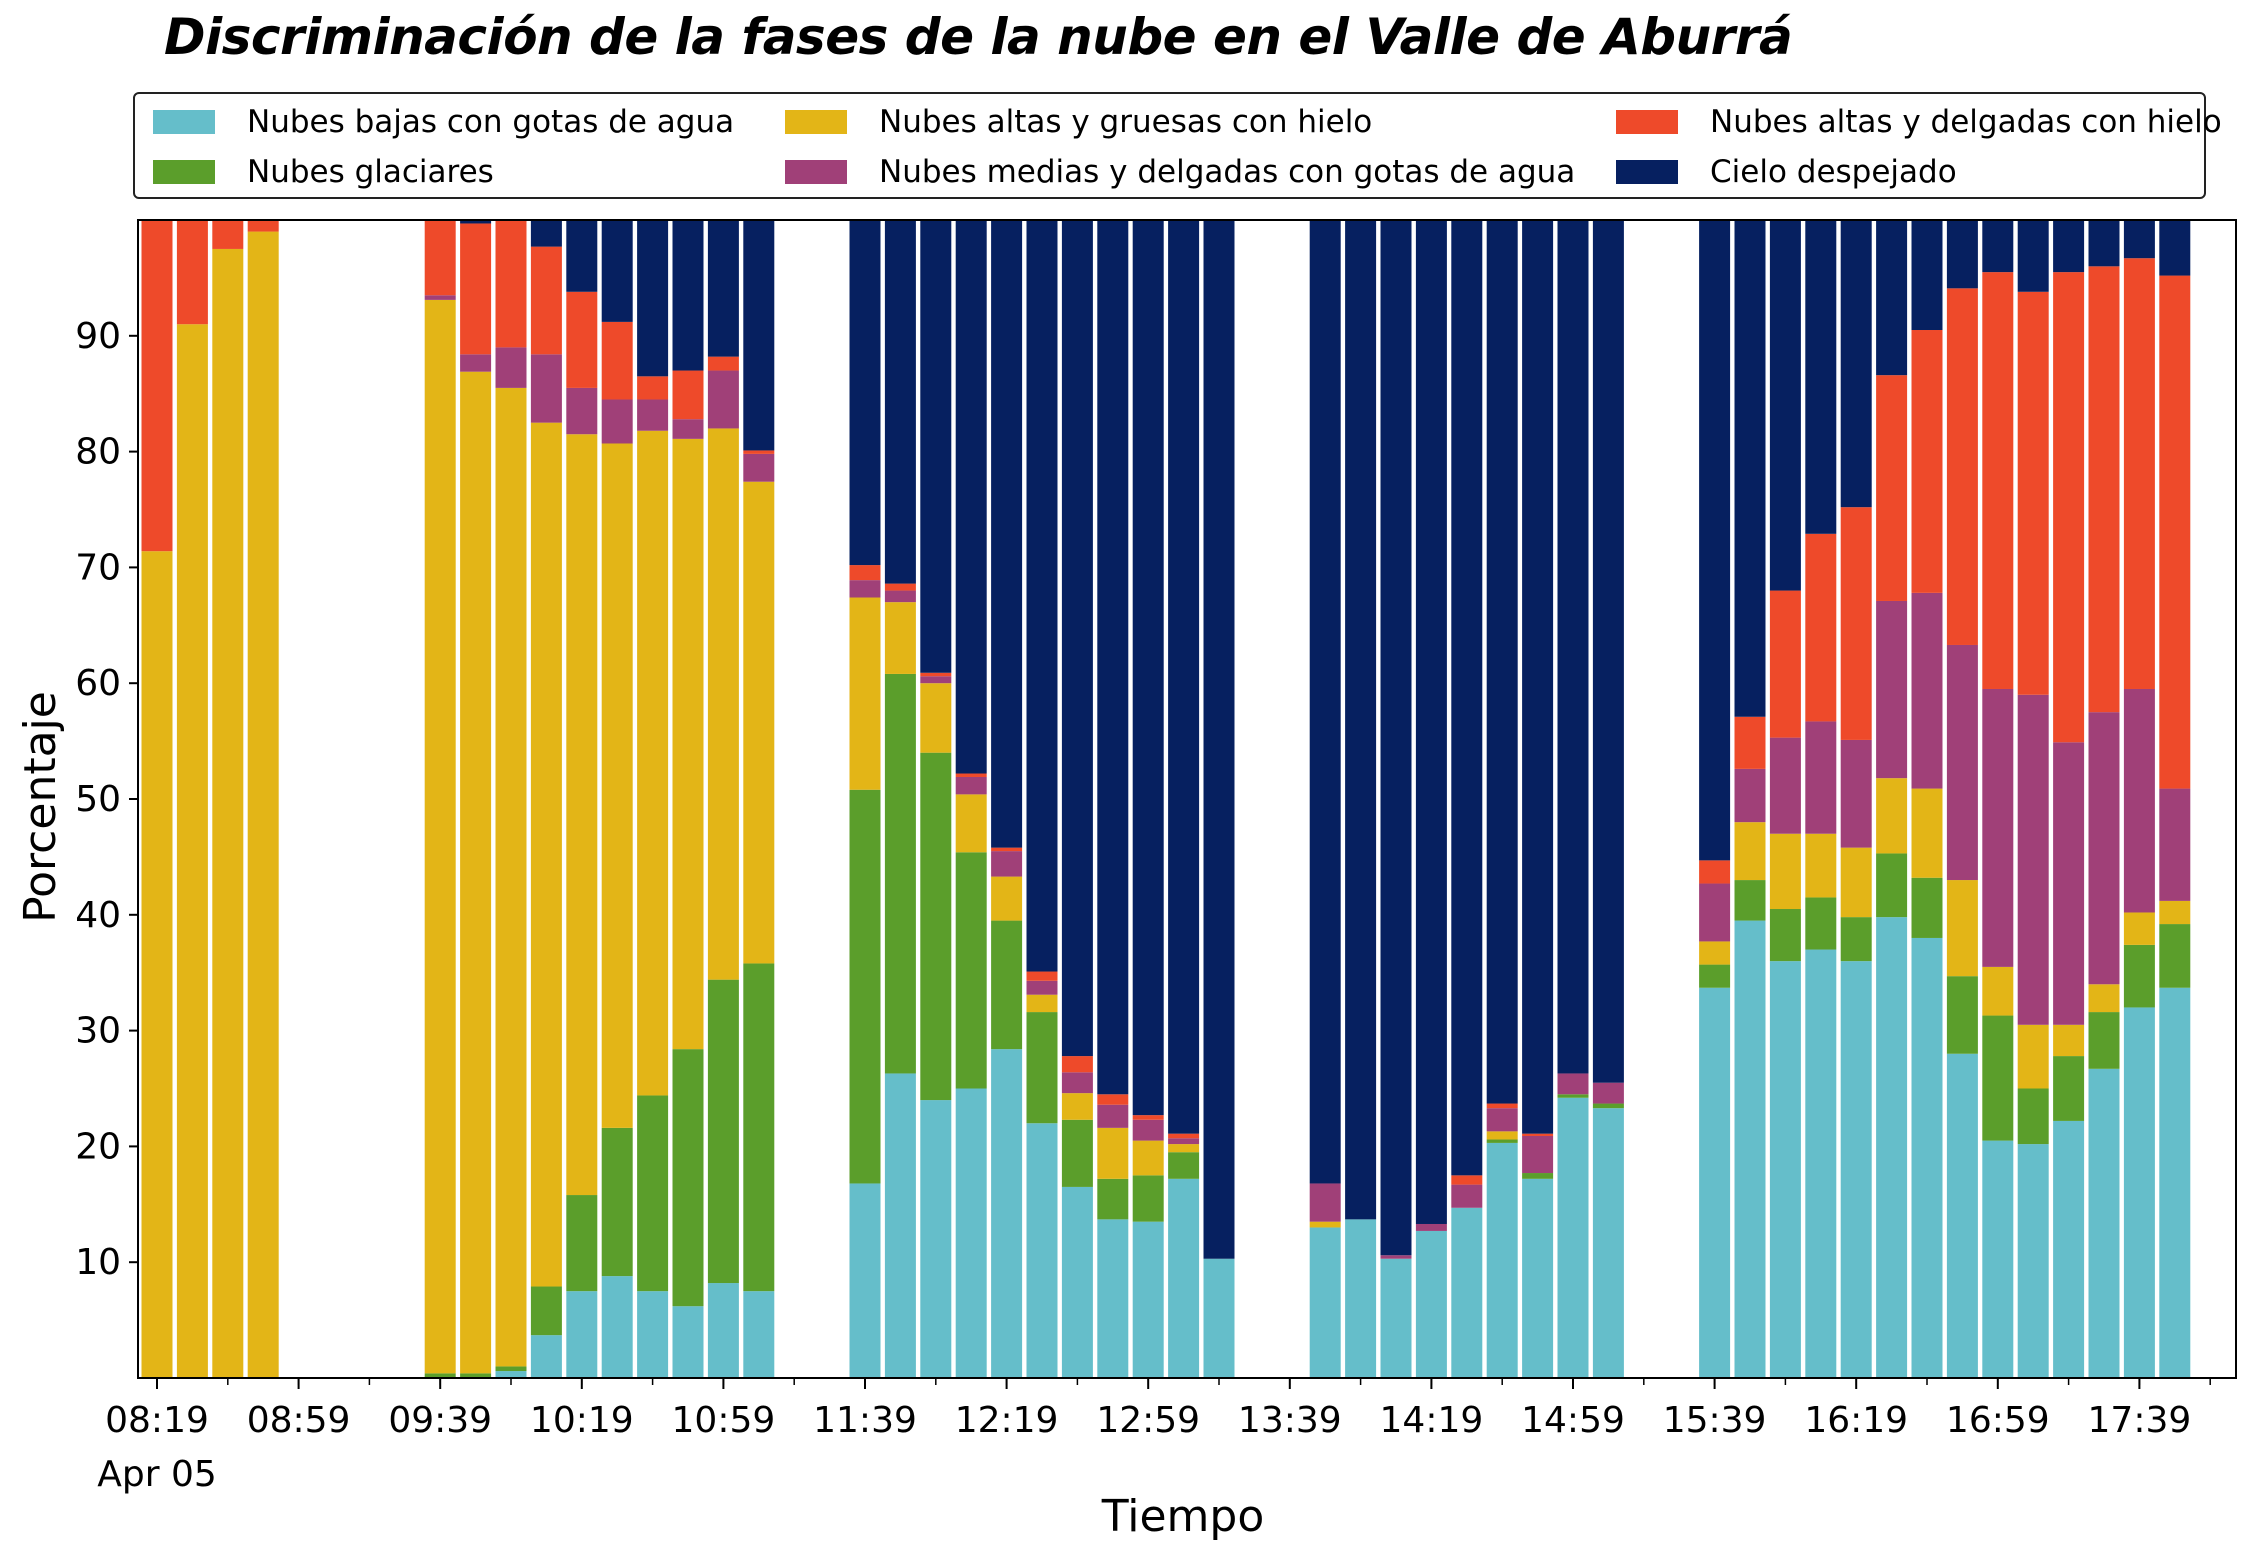 The height and width of the screenshot is (1559, 2244). What do you see at coordinates (98, 683) in the screenshot?
I see `y-tick-label: 60` at bounding box center [98, 683].